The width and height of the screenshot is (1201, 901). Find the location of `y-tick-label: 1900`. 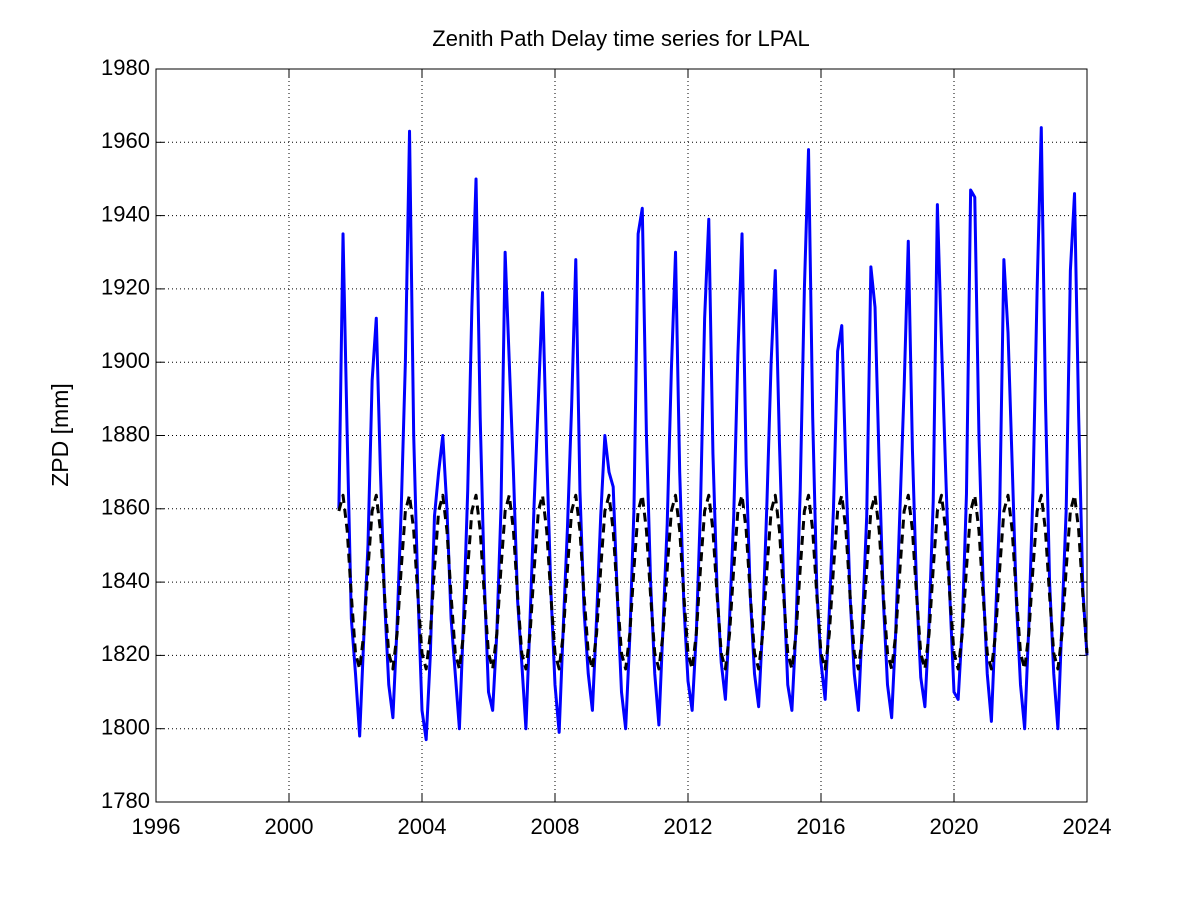

y-tick-label: 1900 is located at coordinates (125, 360).